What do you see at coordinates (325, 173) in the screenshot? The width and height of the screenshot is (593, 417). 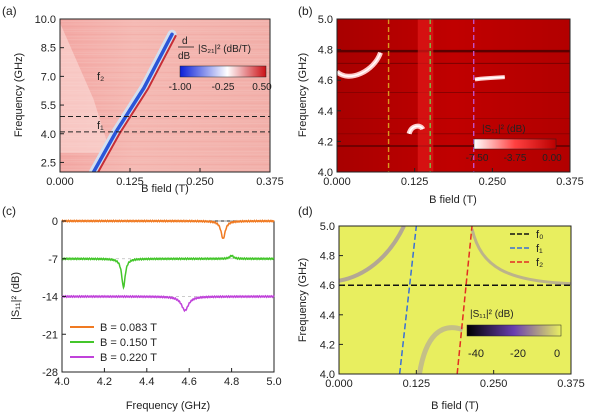 I see `panel-b-ytick-label: 4.0` at bounding box center [325, 173].